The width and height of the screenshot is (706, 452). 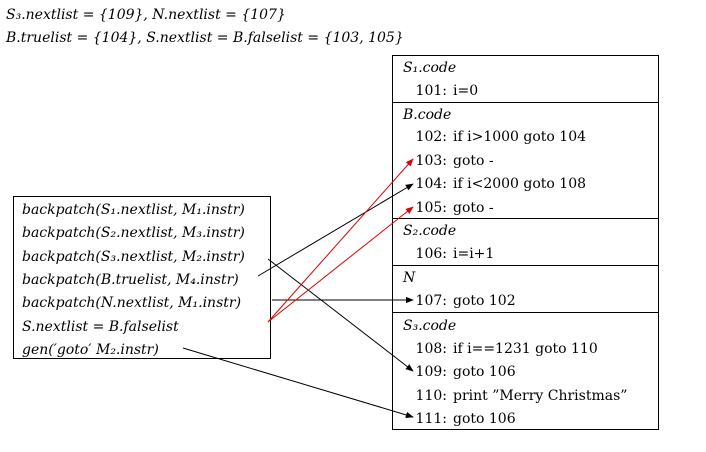 What do you see at coordinates (100, 327) in the screenshot?
I see `action-line: S.nextlist = B.falselist` at bounding box center [100, 327].